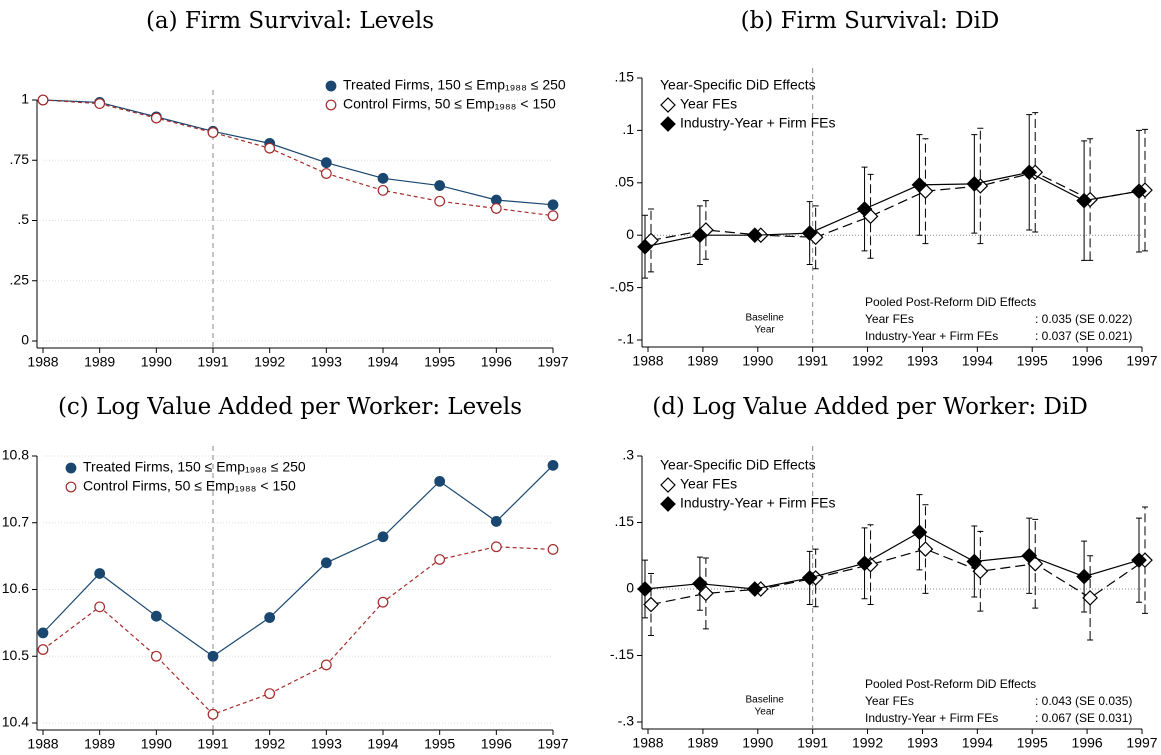 The image size is (1161, 755). I want to click on y-tick-label: 10.6, so click(15, 588).